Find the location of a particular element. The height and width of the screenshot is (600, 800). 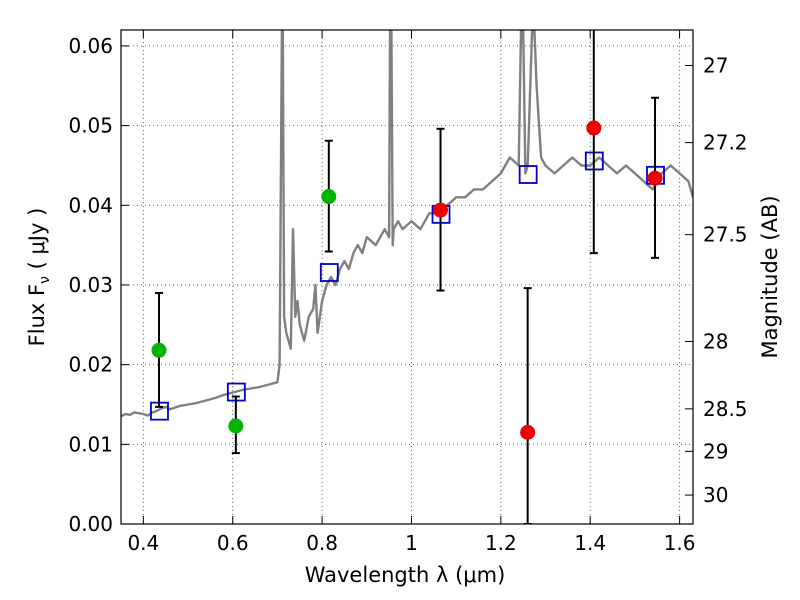

y2-tick-label: 27 is located at coordinates (715, 66).